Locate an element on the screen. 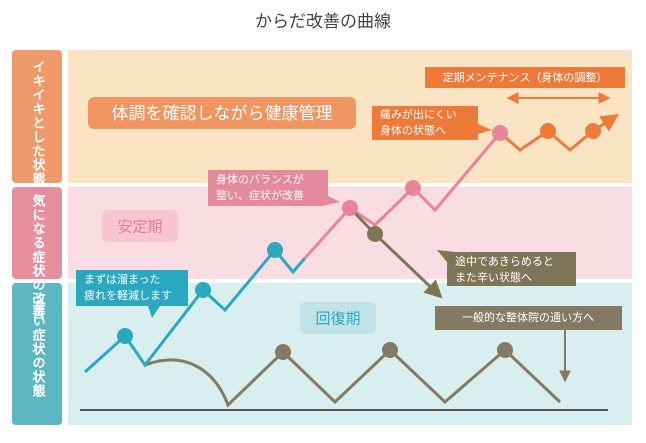  stage-label: 体調を確認しながら健康管理 is located at coordinates (222, 114).